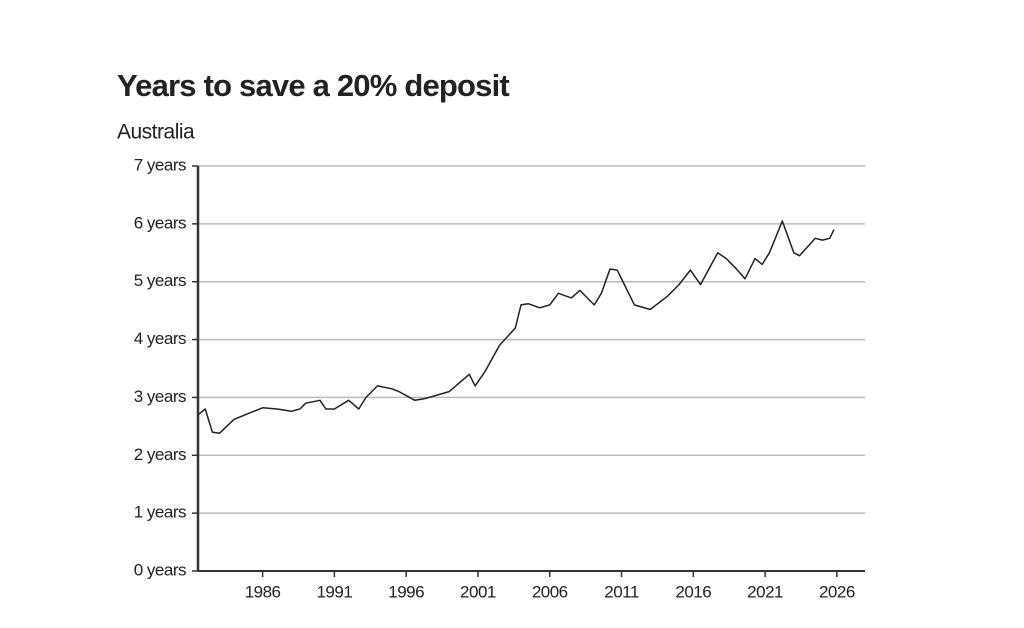 The width and height of the screenshot is (1024, 628). I want to click on y-tick-label: 2 years, so click(160, 454).